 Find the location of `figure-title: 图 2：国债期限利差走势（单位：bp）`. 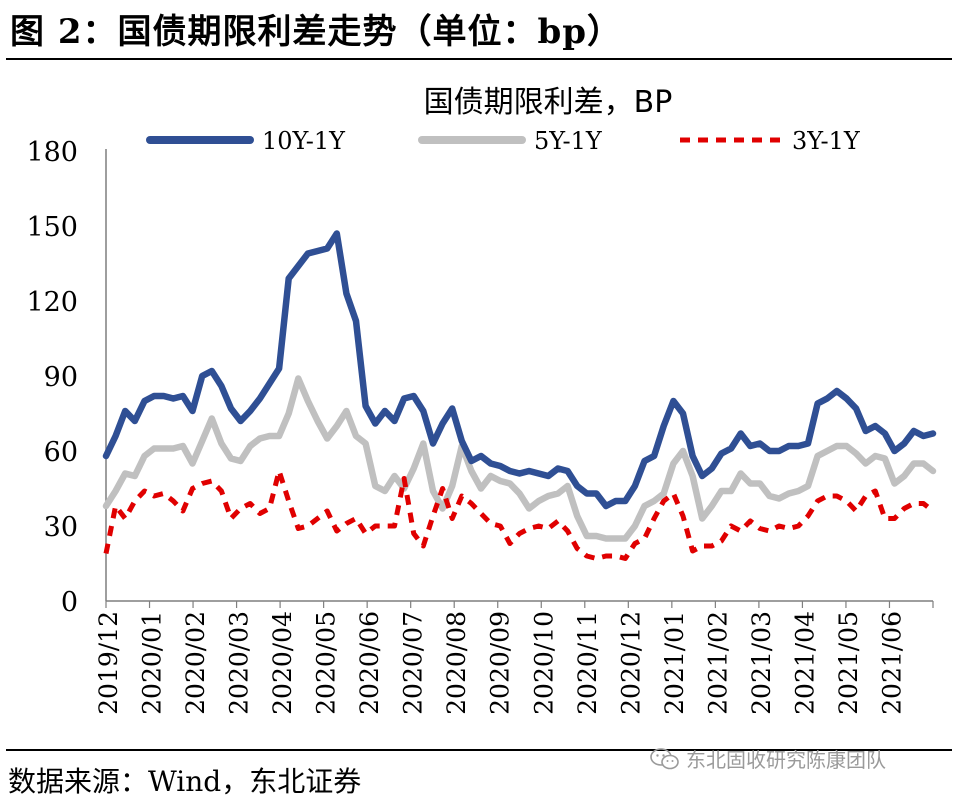

figure-title: 图 2：国债期限利差走势（单位：bp） is located at coordinates (316, 32).